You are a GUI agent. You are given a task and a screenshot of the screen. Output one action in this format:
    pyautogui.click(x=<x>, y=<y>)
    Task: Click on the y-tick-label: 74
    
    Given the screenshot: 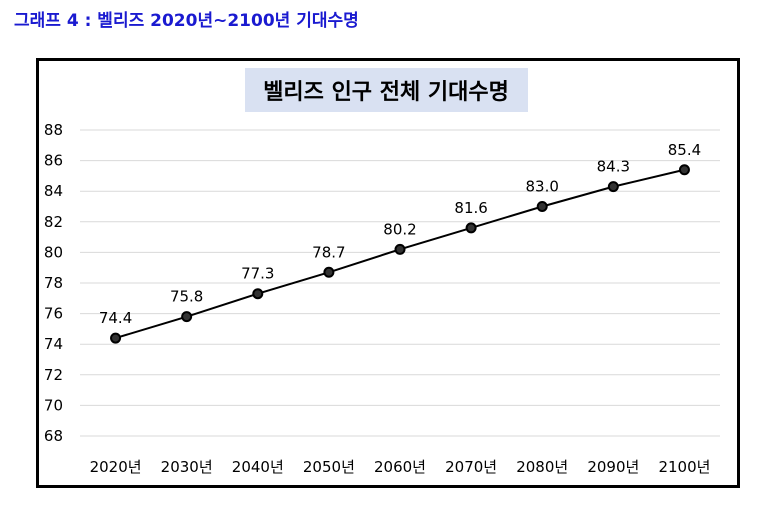 What is the action you would take?
    pyautogui.click(x=53, y=344)
    